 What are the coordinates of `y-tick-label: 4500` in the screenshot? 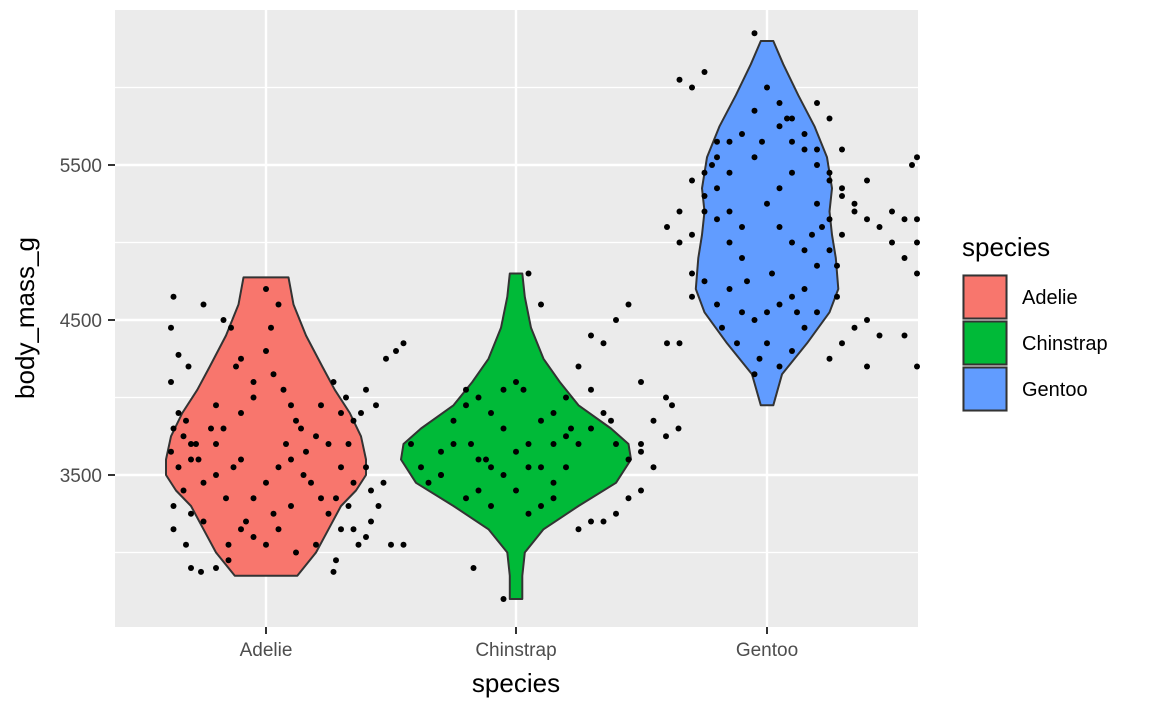 It's located at (81, 321).